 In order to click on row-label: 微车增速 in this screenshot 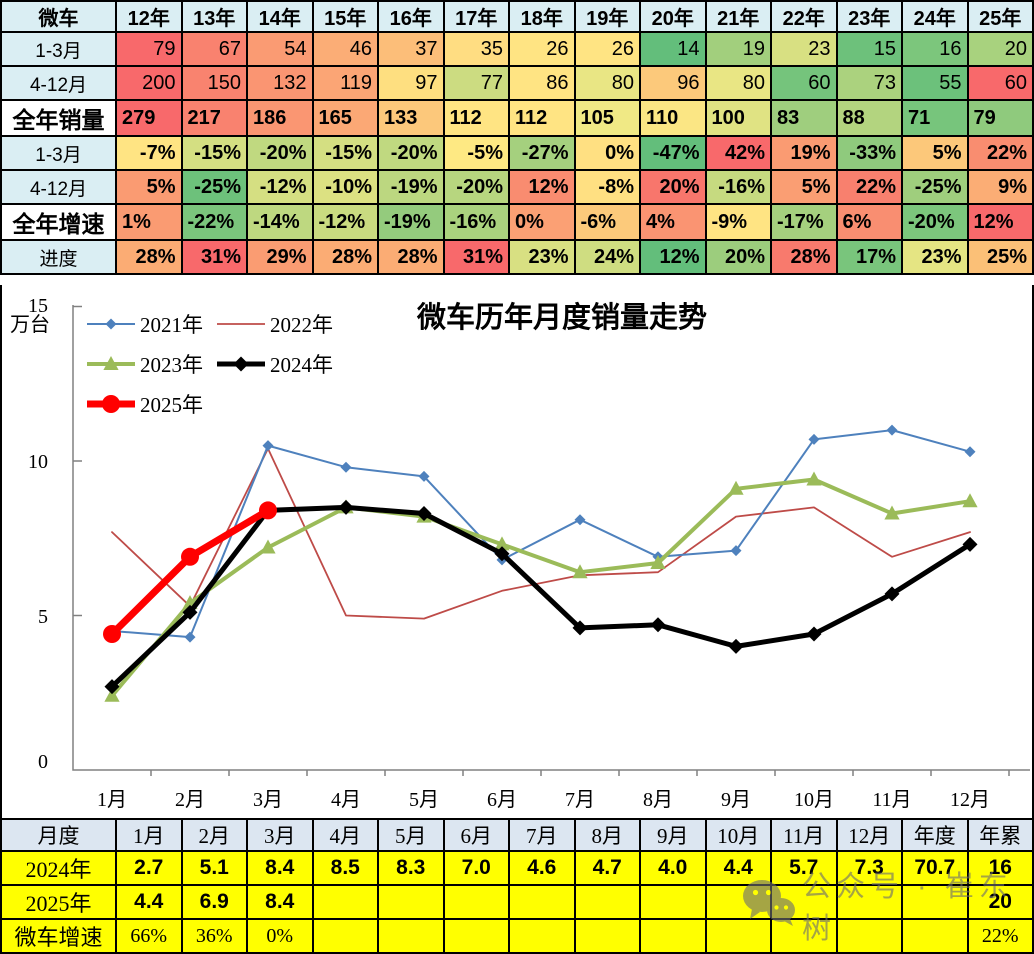, I will do `click(58, 936)`.